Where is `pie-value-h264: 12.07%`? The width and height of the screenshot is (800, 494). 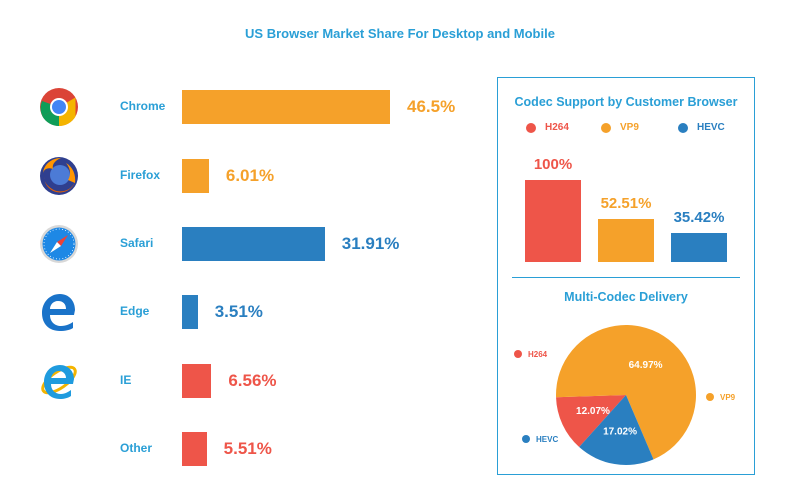
pie-value-h264: 12.07% is located at coordinates (593, 411).